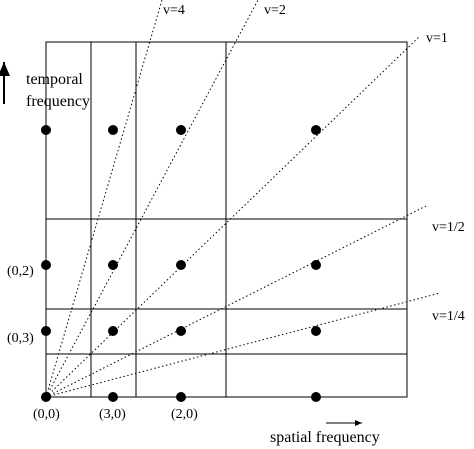 The width and height of the screenshot is (474, 449). I want to click on velocity-label: v=1/4, so click(448, 316).